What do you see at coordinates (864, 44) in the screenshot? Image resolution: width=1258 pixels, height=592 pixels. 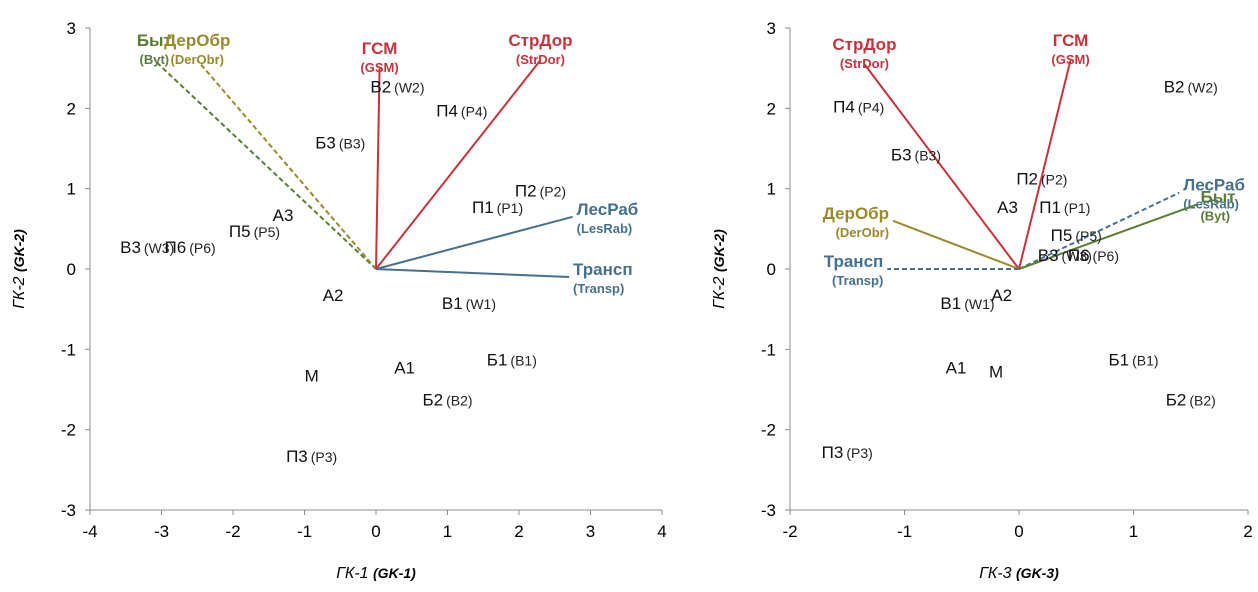 I see `vector-label: СтрДор` at bounding box center [864, 44].